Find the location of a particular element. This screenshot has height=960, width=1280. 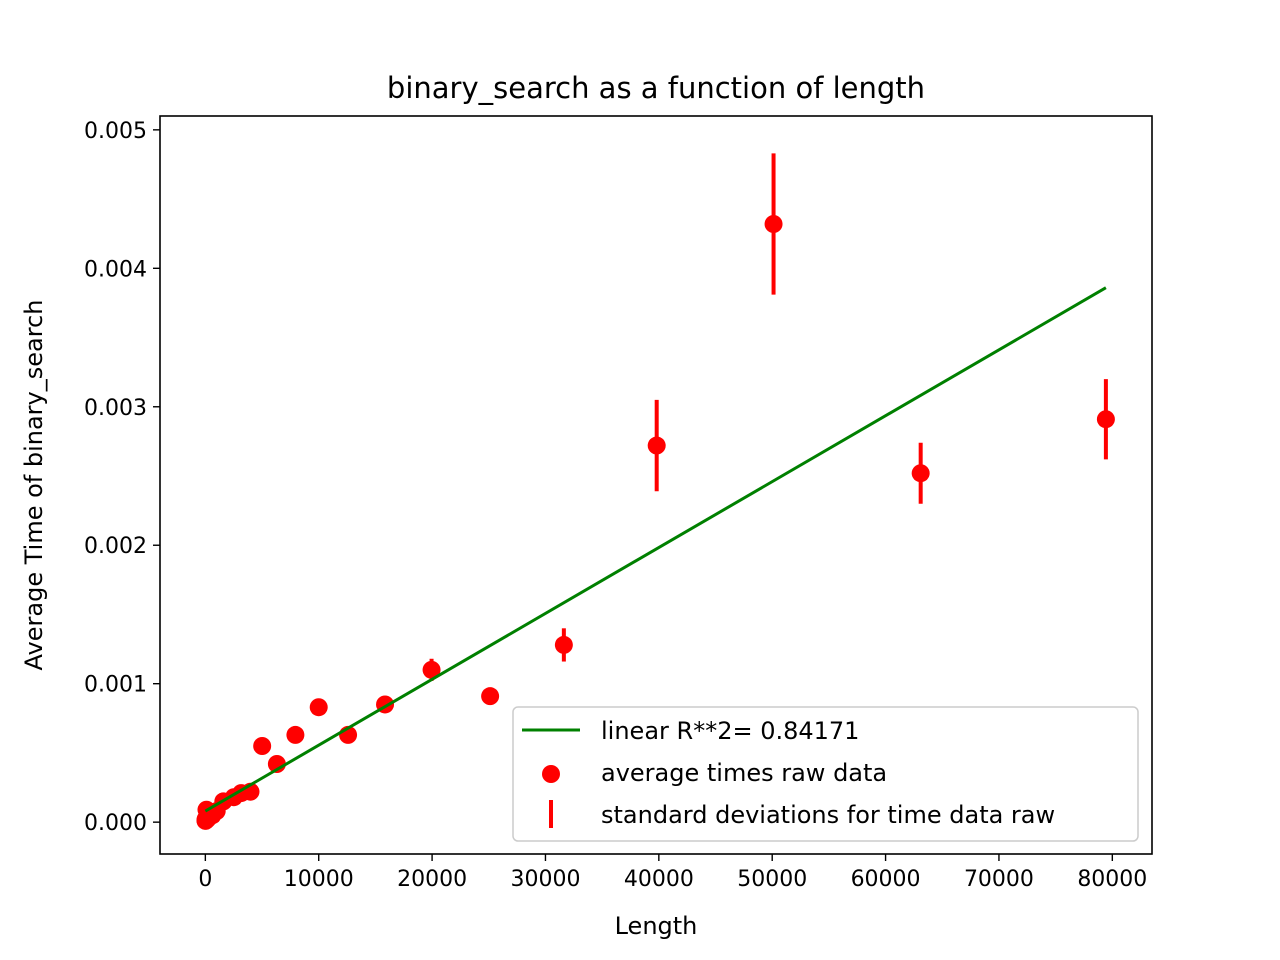

x-tick-label: 30000 is located at coordinates (545, 879).